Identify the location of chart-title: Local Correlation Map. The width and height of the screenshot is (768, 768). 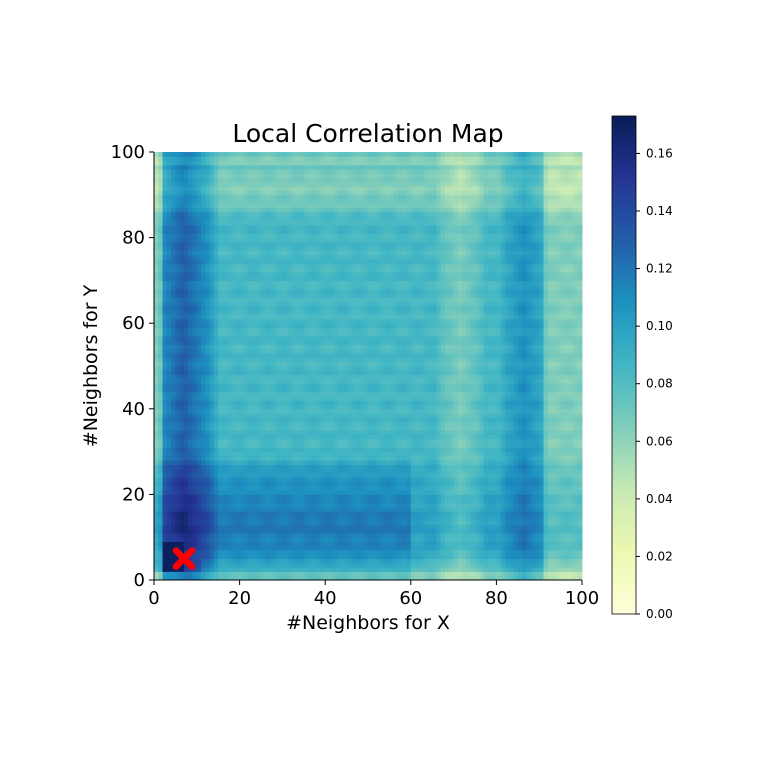
(367, 133).